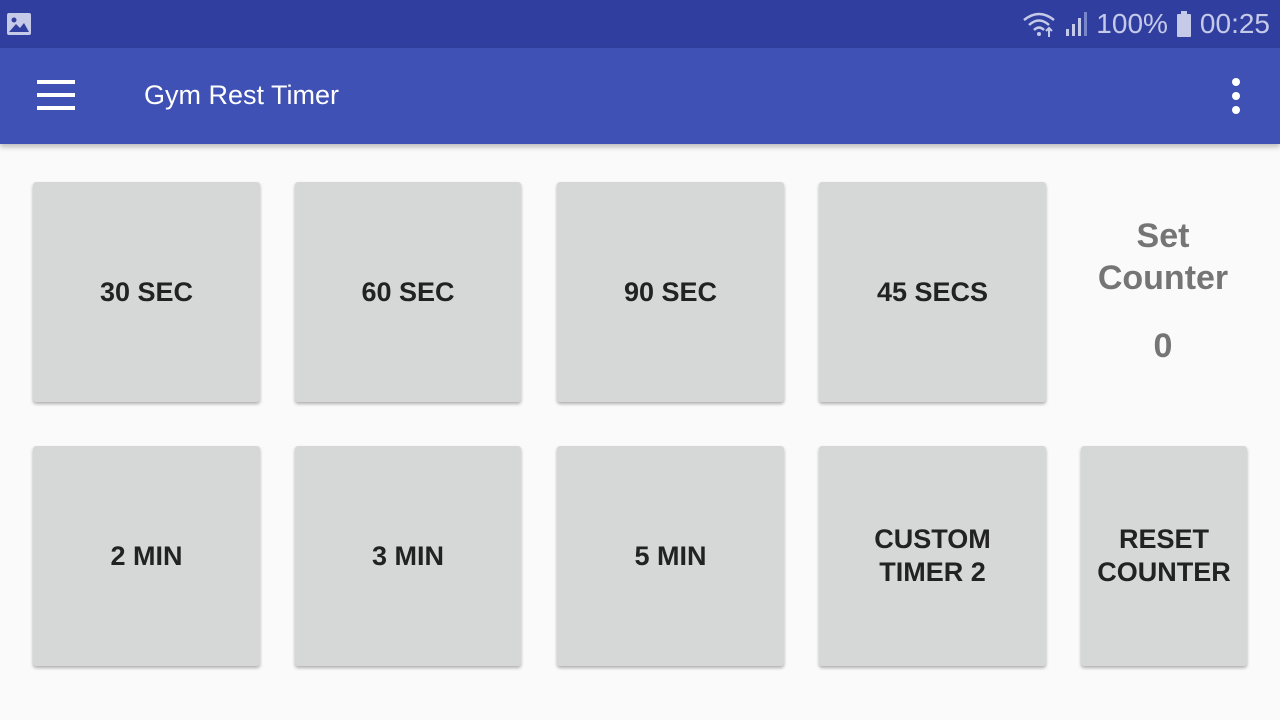  I want to click on app-title: Gym Rest Timer, so click(242, 95).